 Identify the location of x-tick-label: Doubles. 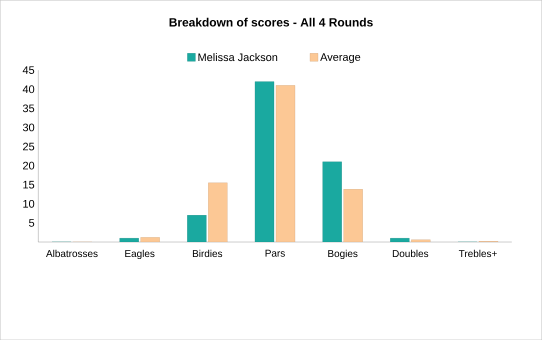
(410, 254).